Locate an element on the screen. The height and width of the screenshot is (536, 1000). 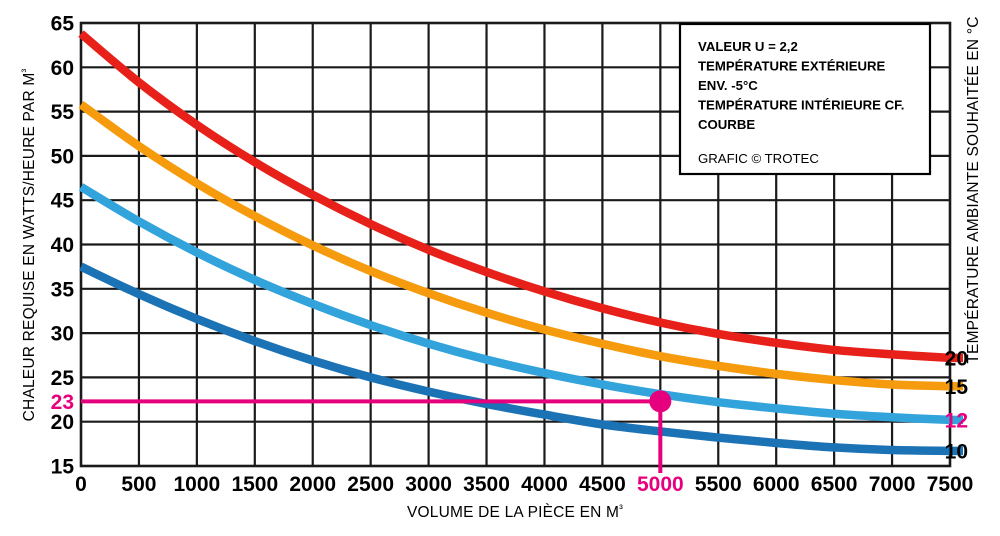
x-tick-label-500: 500 is located at coordinates (138, 484).